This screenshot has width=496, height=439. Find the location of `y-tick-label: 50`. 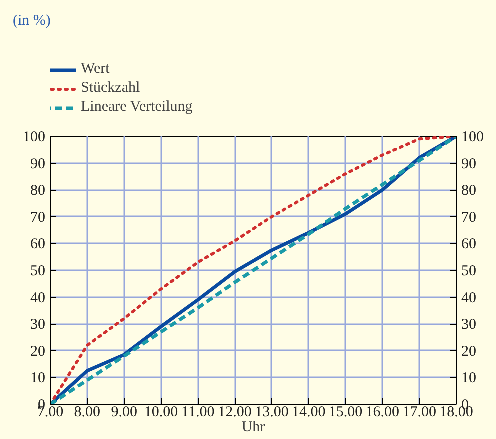

y-tick-label: 50 is located at coordinates (38, 272).